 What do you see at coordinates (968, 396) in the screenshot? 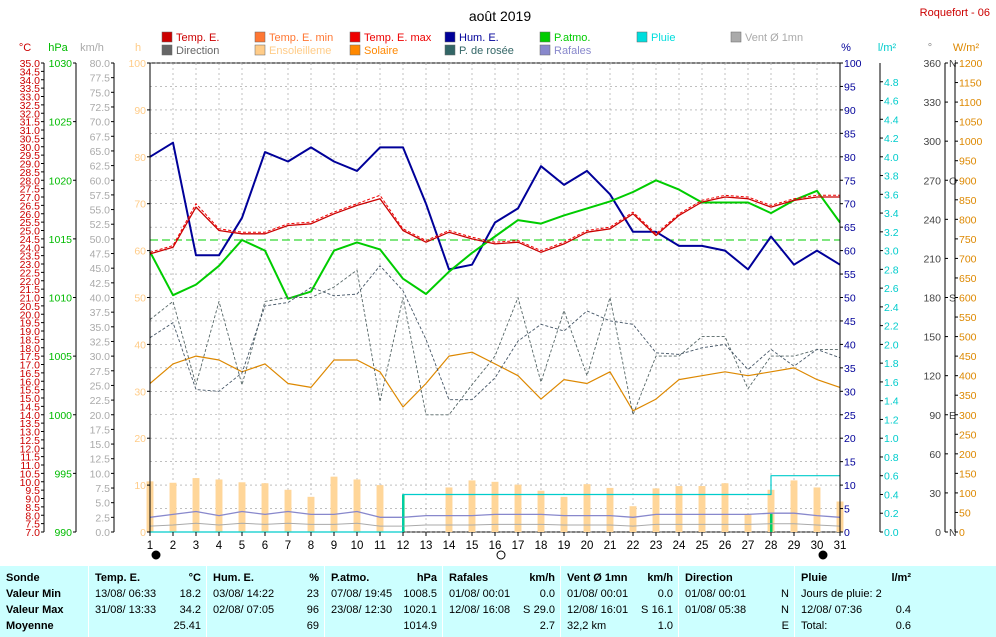
I see `solar-axis-tick-label: 350` at bounding box center [968, 396].